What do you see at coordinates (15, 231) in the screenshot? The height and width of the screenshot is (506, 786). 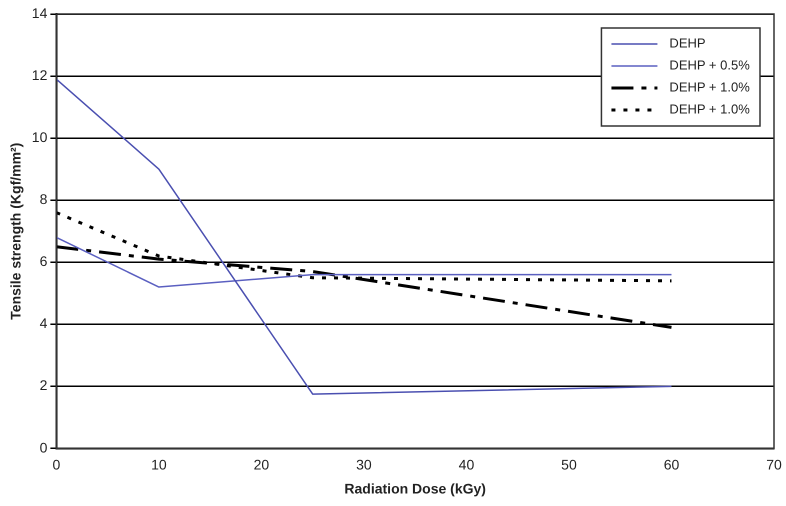 I see `y-axis-title: Tensile strength (Kgf/mm²)` at bounding box center [15, 231].